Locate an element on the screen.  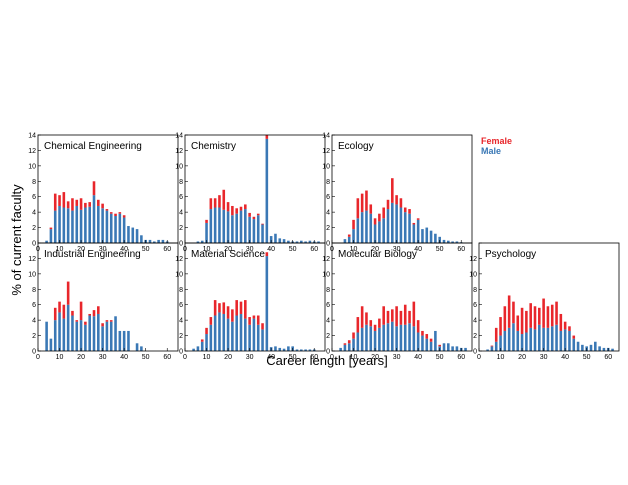
panel-material-science: Material Science 0 10 20 30 40 50 60 0 2 4 6 8 10 12 is located at coordinates (250, 301).